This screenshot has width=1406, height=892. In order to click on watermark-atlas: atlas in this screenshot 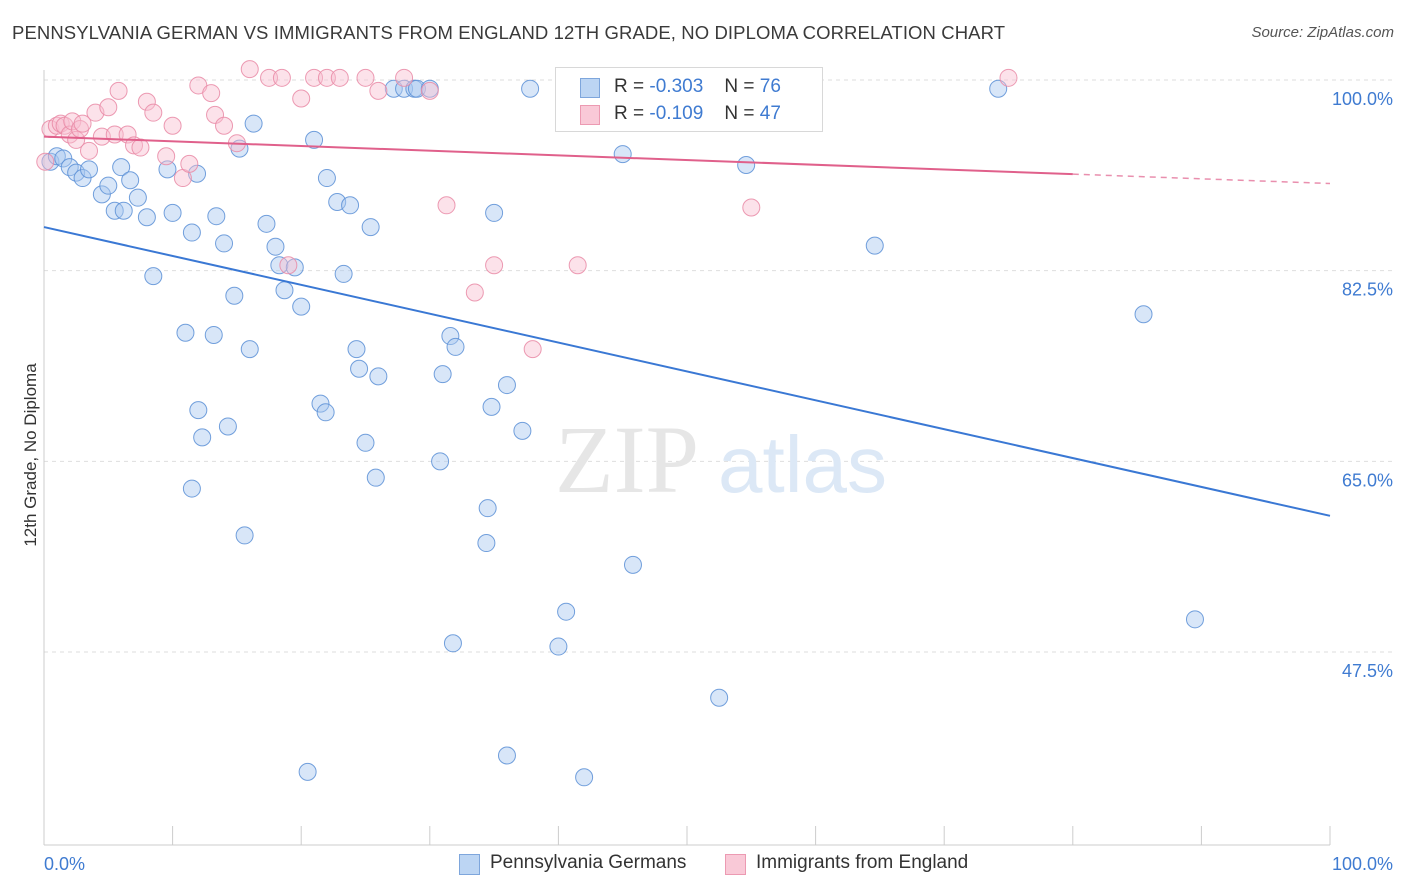, I will do `click(802, 464)`.